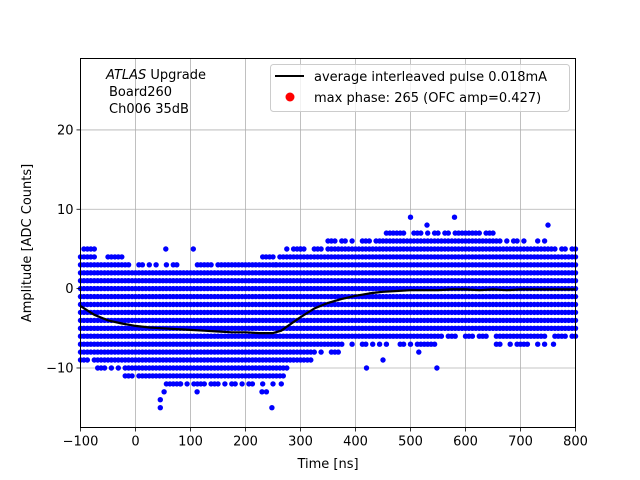 The width and height of the screenshot is (640, 480). I want to click on legend-entry-average: average interleaved pulse 0.018mA, so click(430, 77).